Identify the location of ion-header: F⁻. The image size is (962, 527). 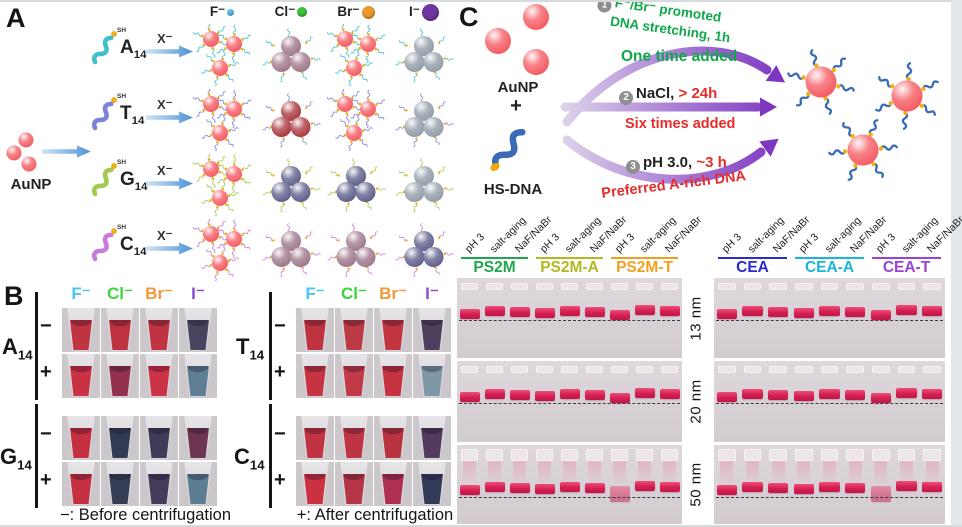
(81, 293).